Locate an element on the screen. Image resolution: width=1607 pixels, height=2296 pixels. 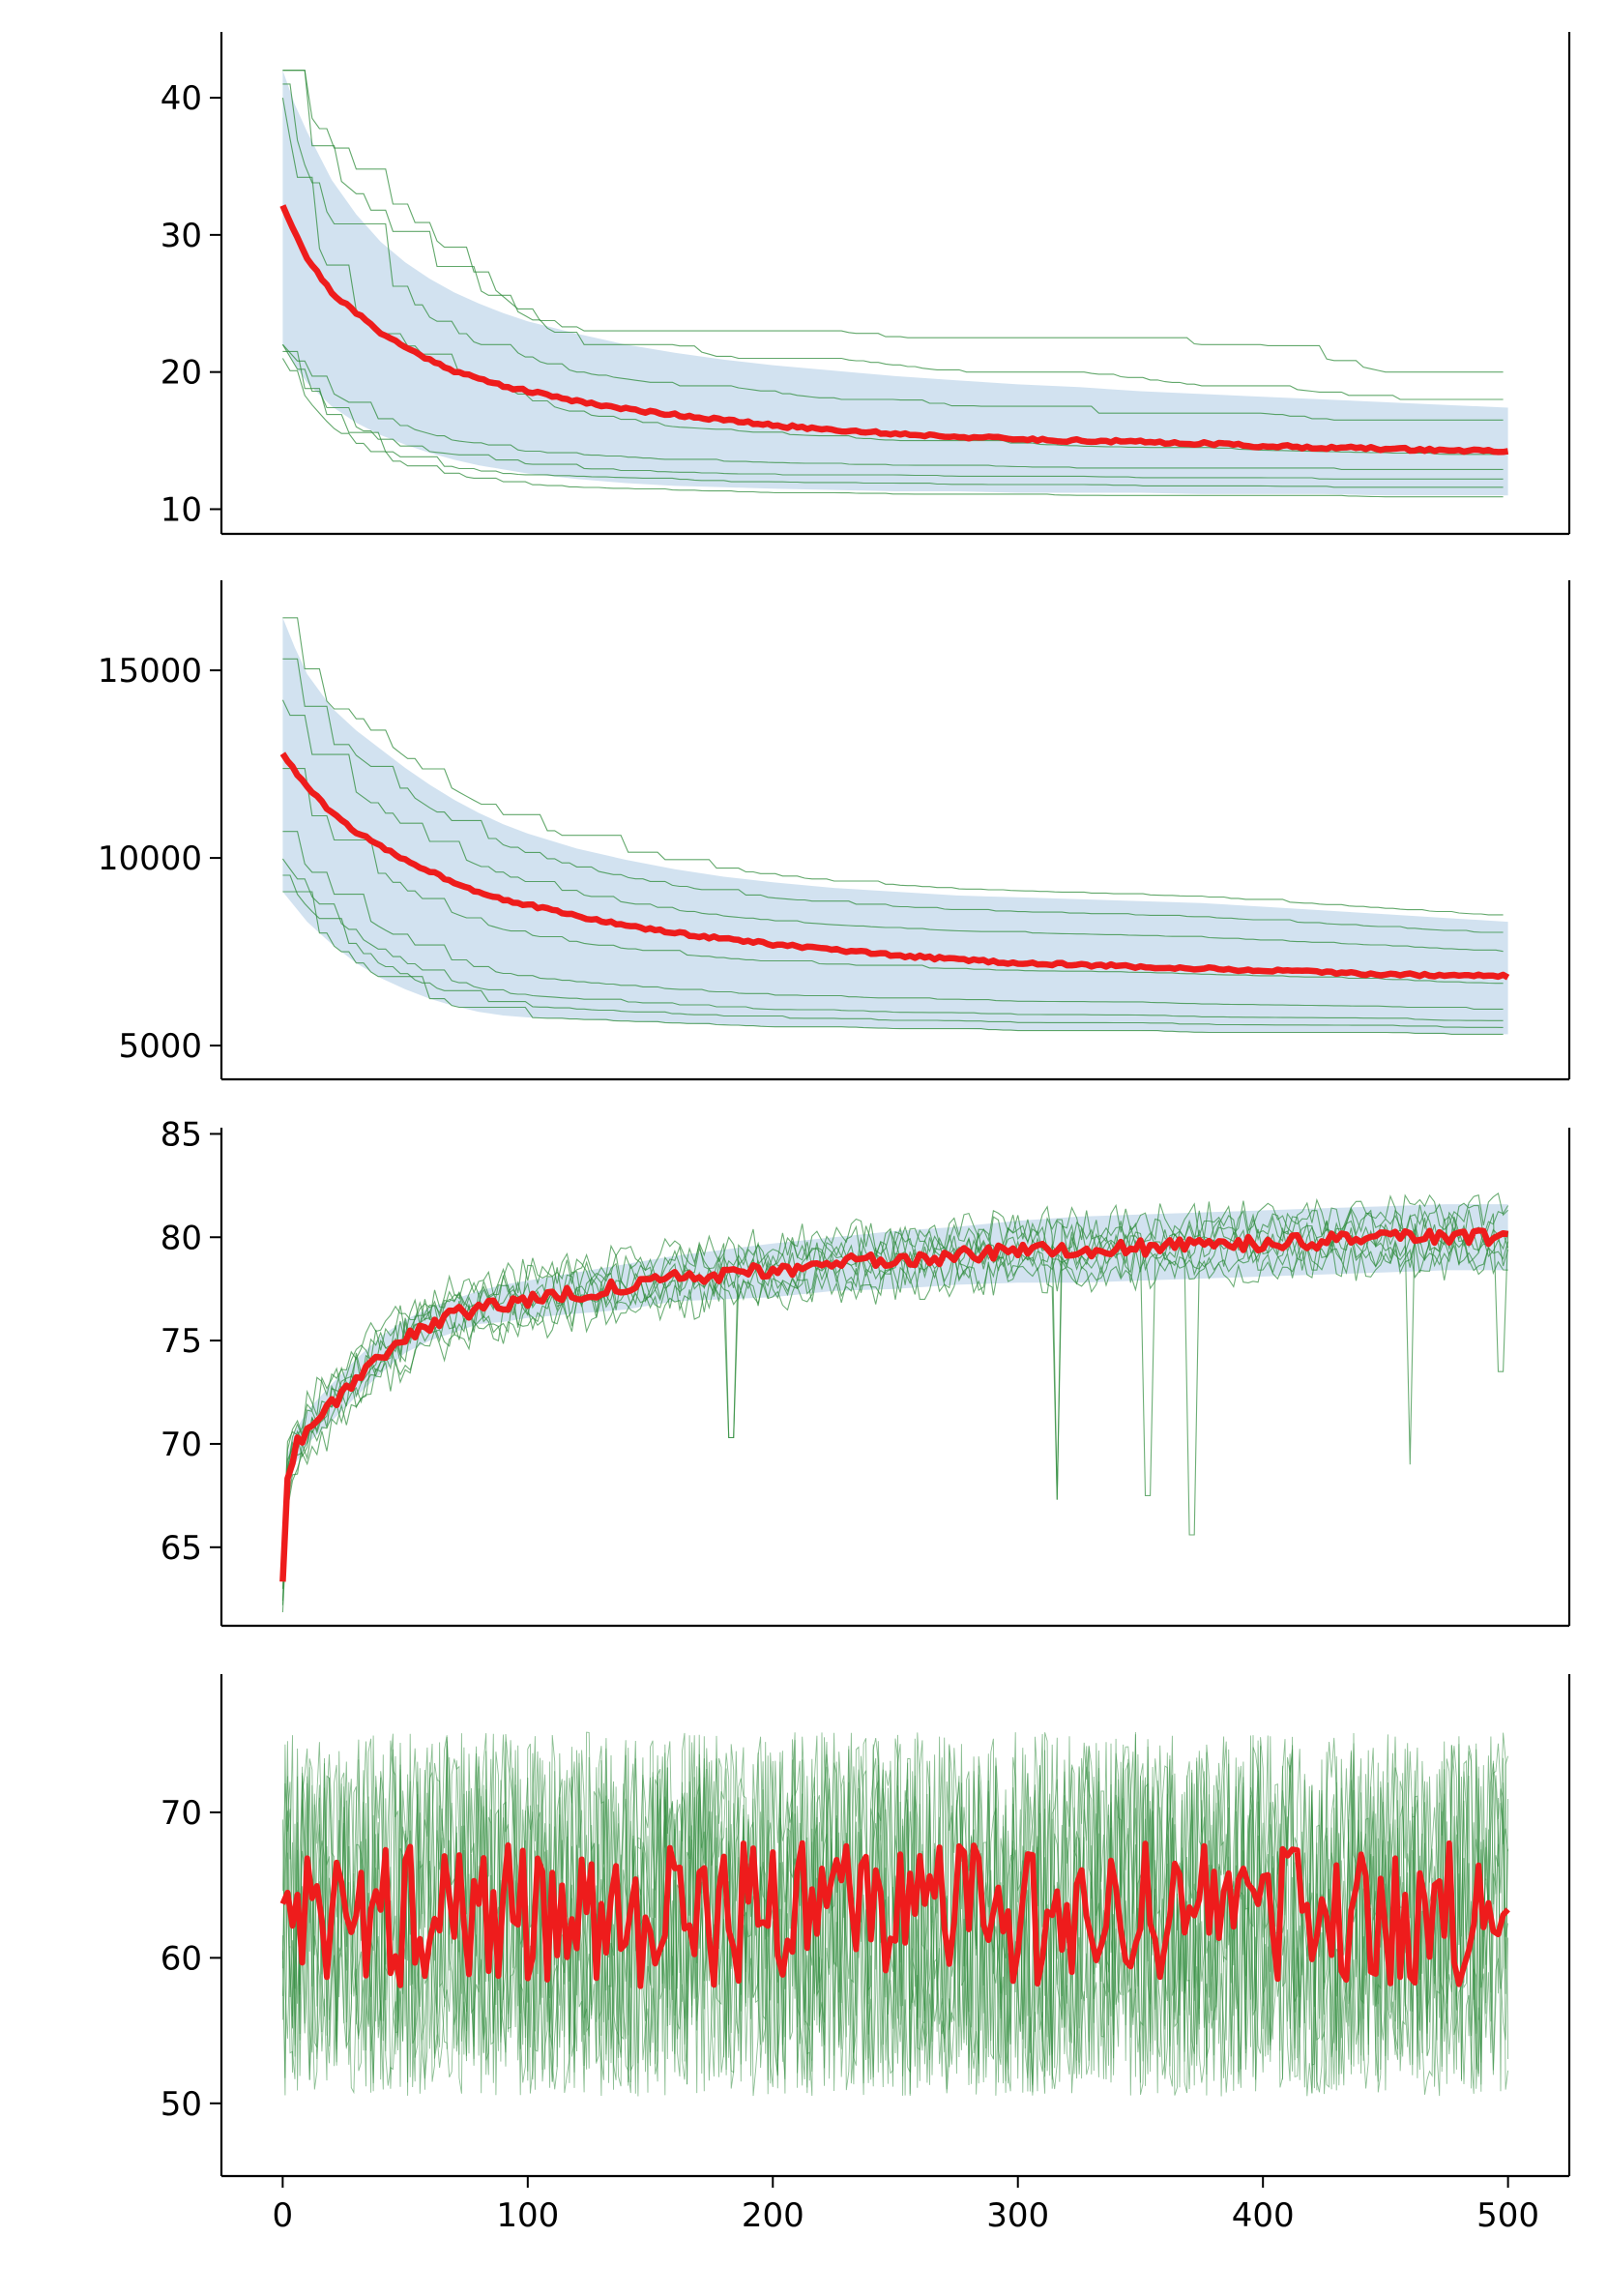
y-tick-label: 10 is located at coordinates (181, 509).